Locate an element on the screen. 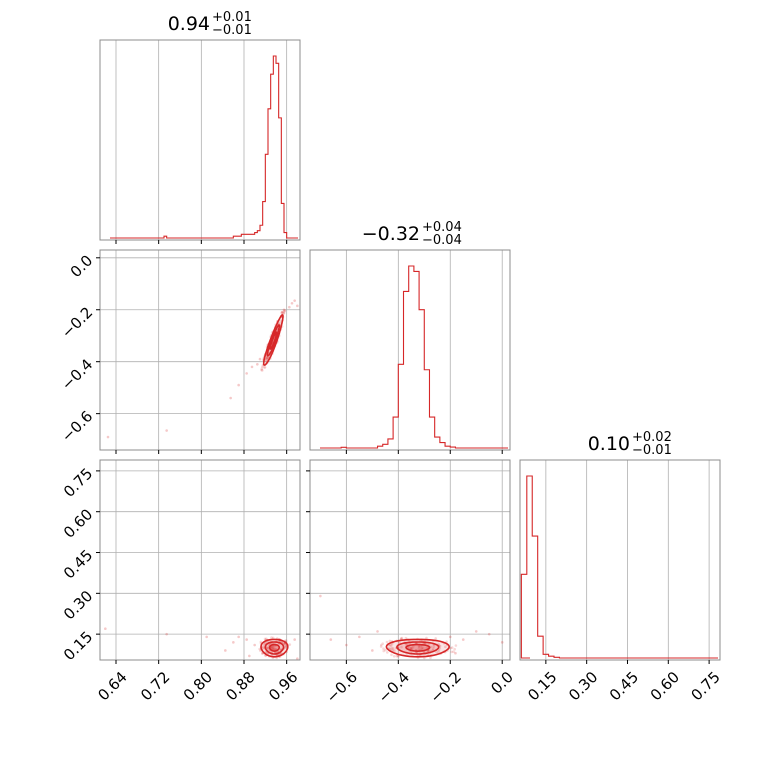 Image resolution: width=760 pixels, height=760 pixels. x-tick-label: 0.60 is located at coordinates (665, 686).